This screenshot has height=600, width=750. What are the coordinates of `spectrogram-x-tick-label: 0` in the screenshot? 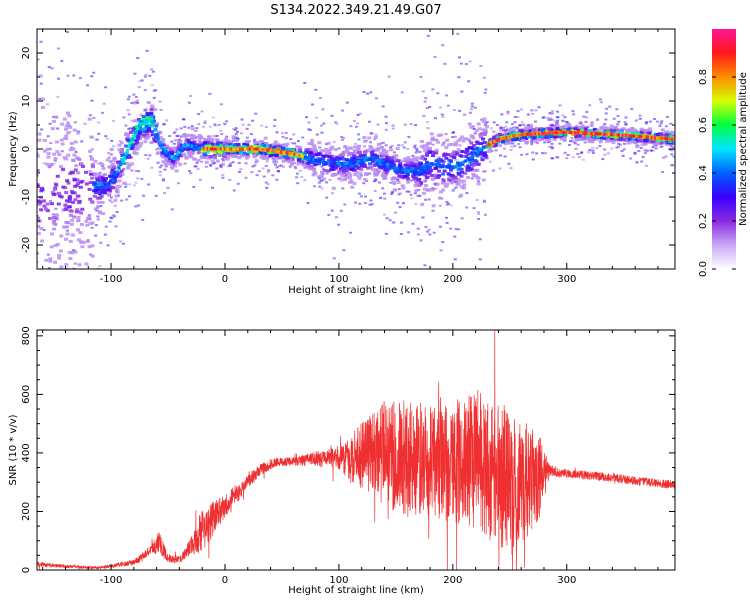 It's located at (225, 279).